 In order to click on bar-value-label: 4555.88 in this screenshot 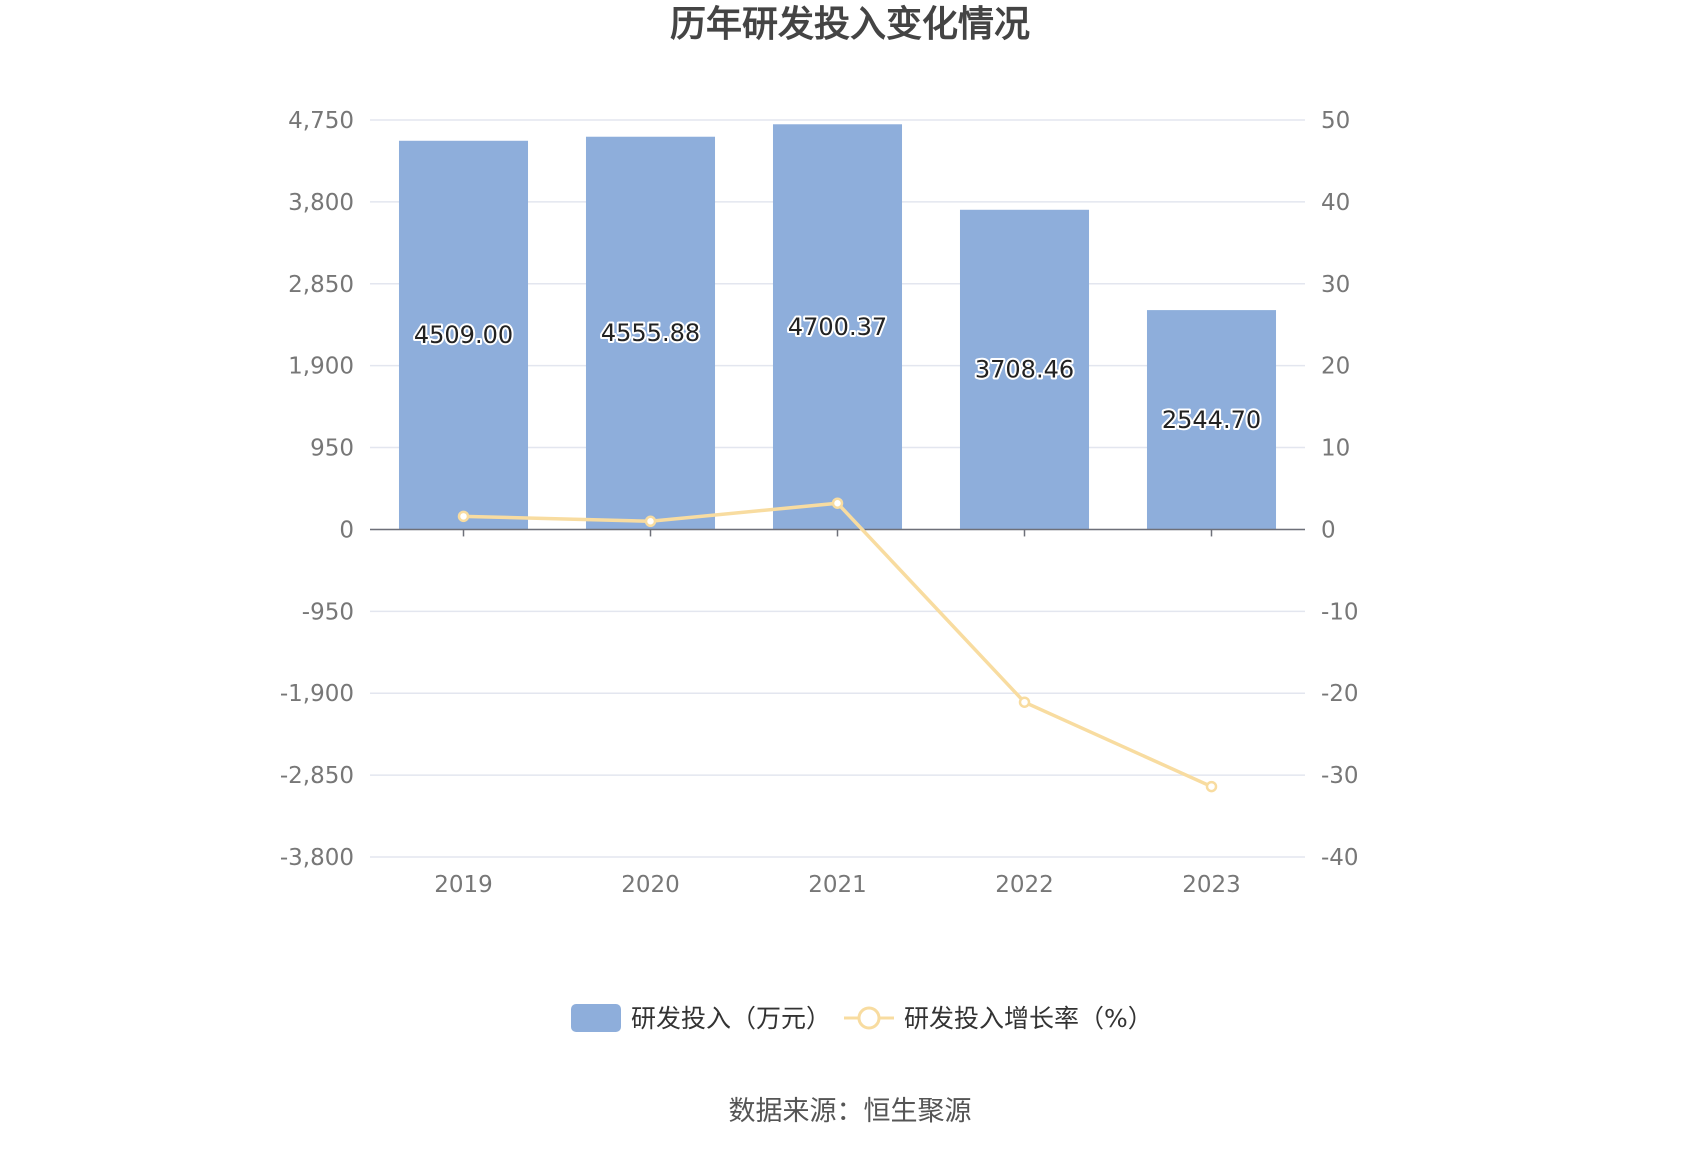, I will do `click(650, 333)`.